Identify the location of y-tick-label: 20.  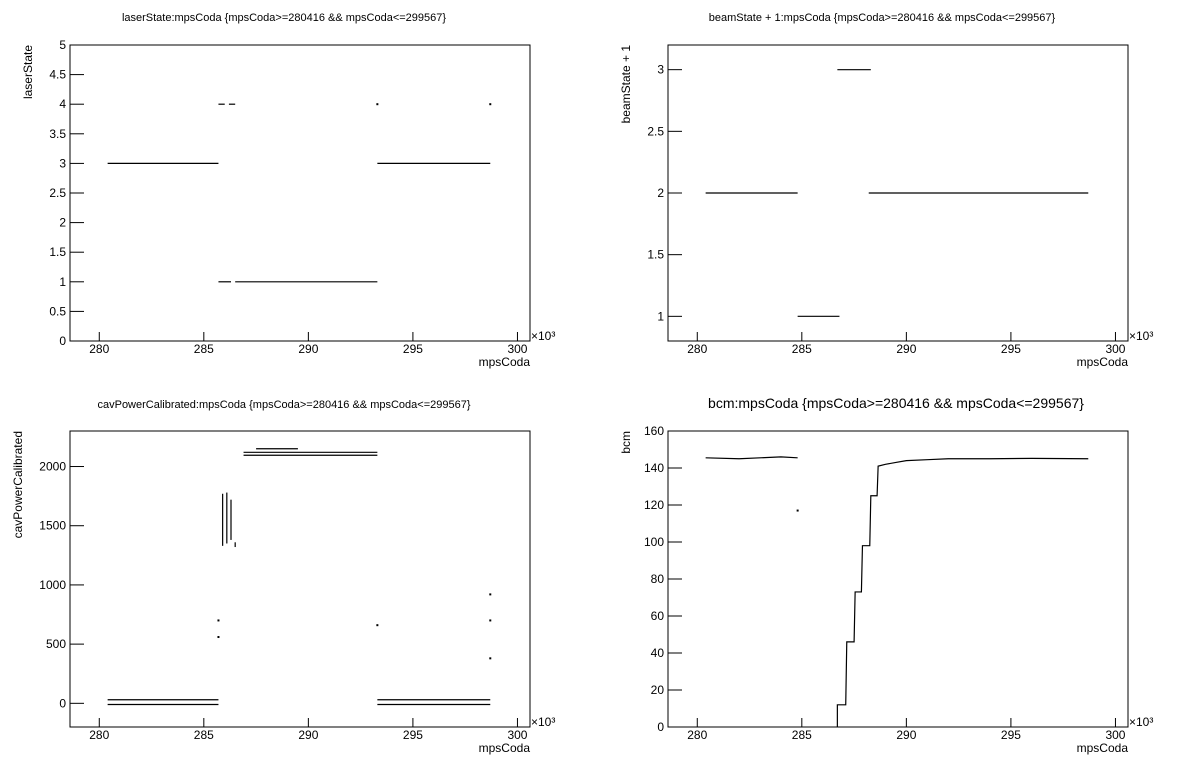
(658, 690).